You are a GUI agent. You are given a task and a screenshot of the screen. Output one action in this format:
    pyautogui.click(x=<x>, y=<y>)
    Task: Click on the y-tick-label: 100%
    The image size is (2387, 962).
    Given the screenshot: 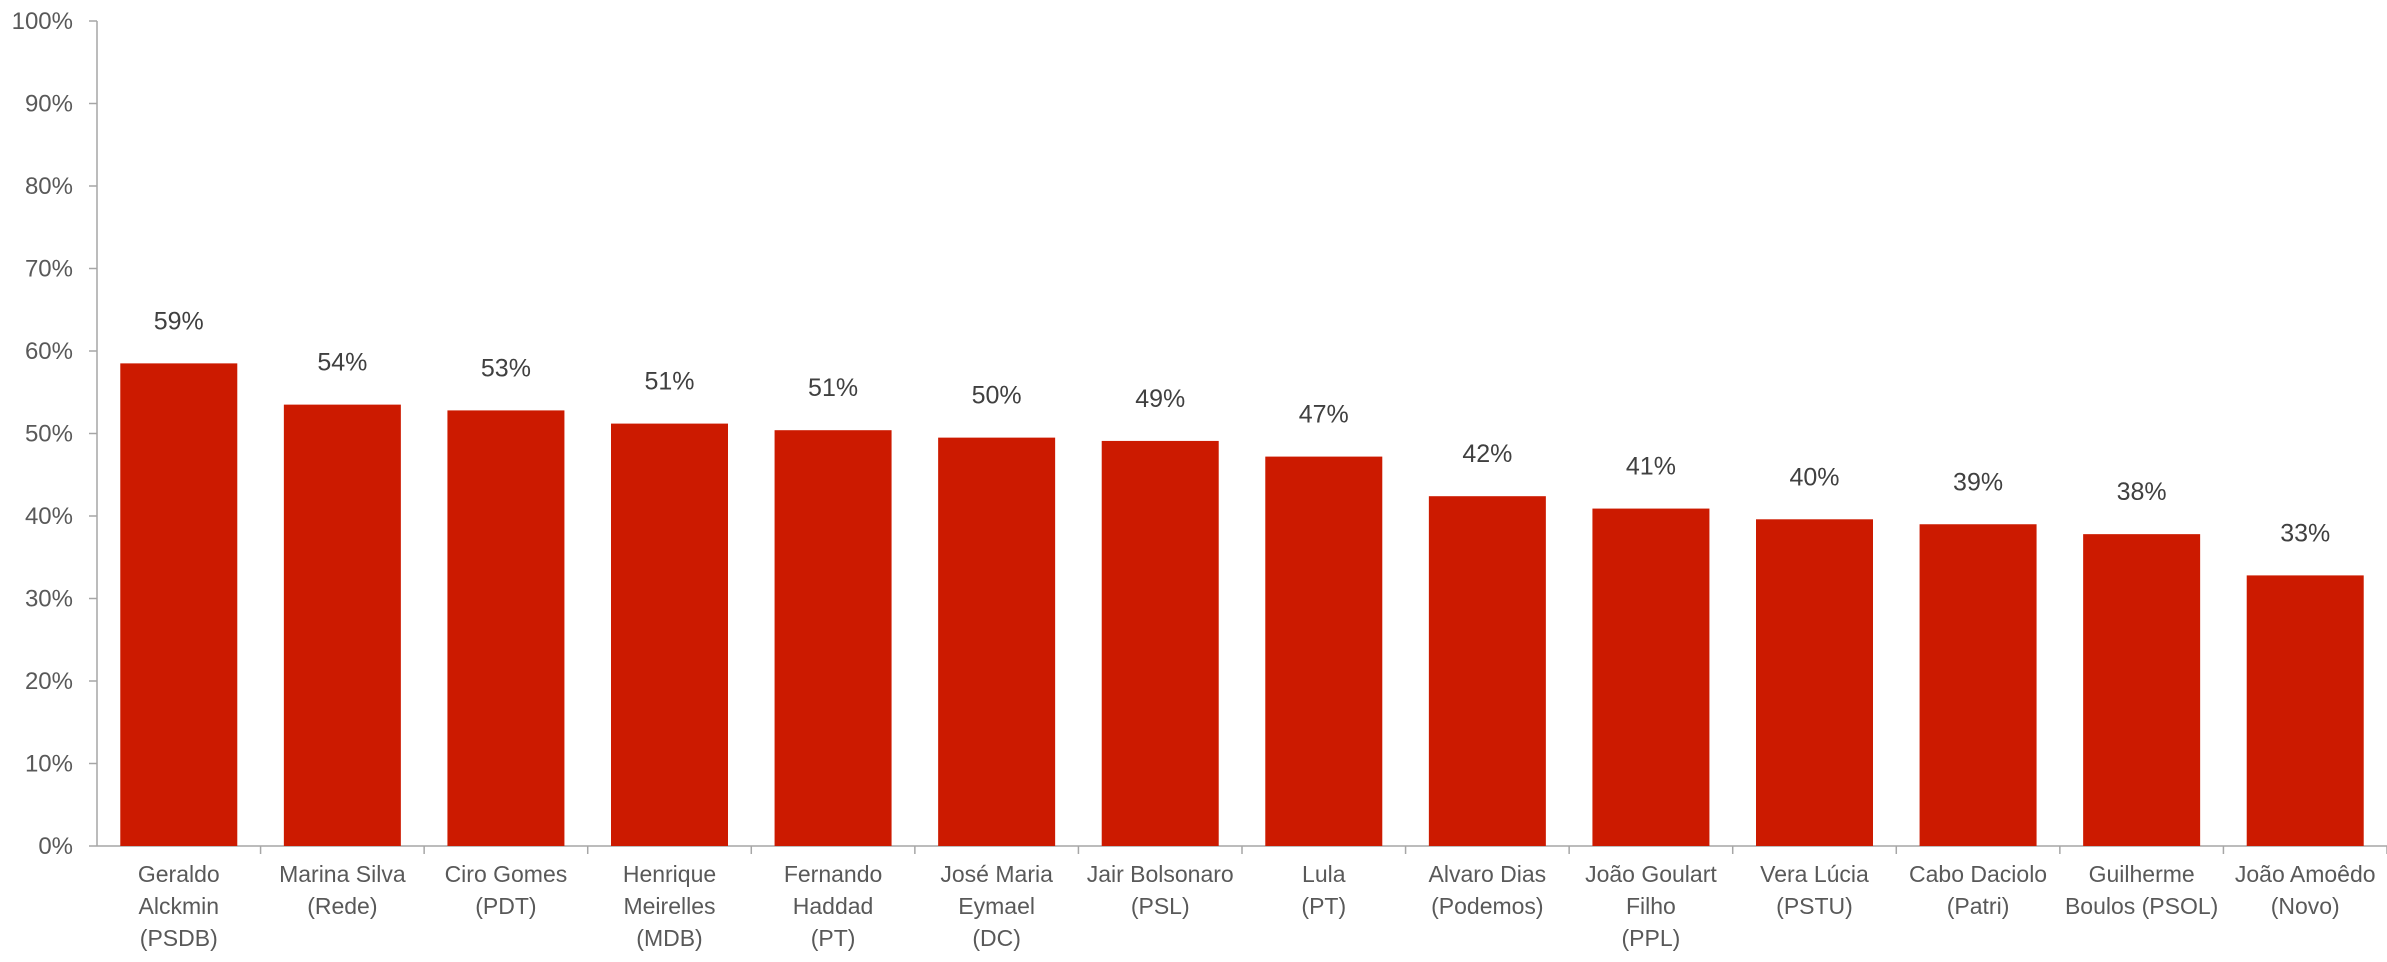 What is the action you would take?
    pyautogui.click(x=42, y=21)
    